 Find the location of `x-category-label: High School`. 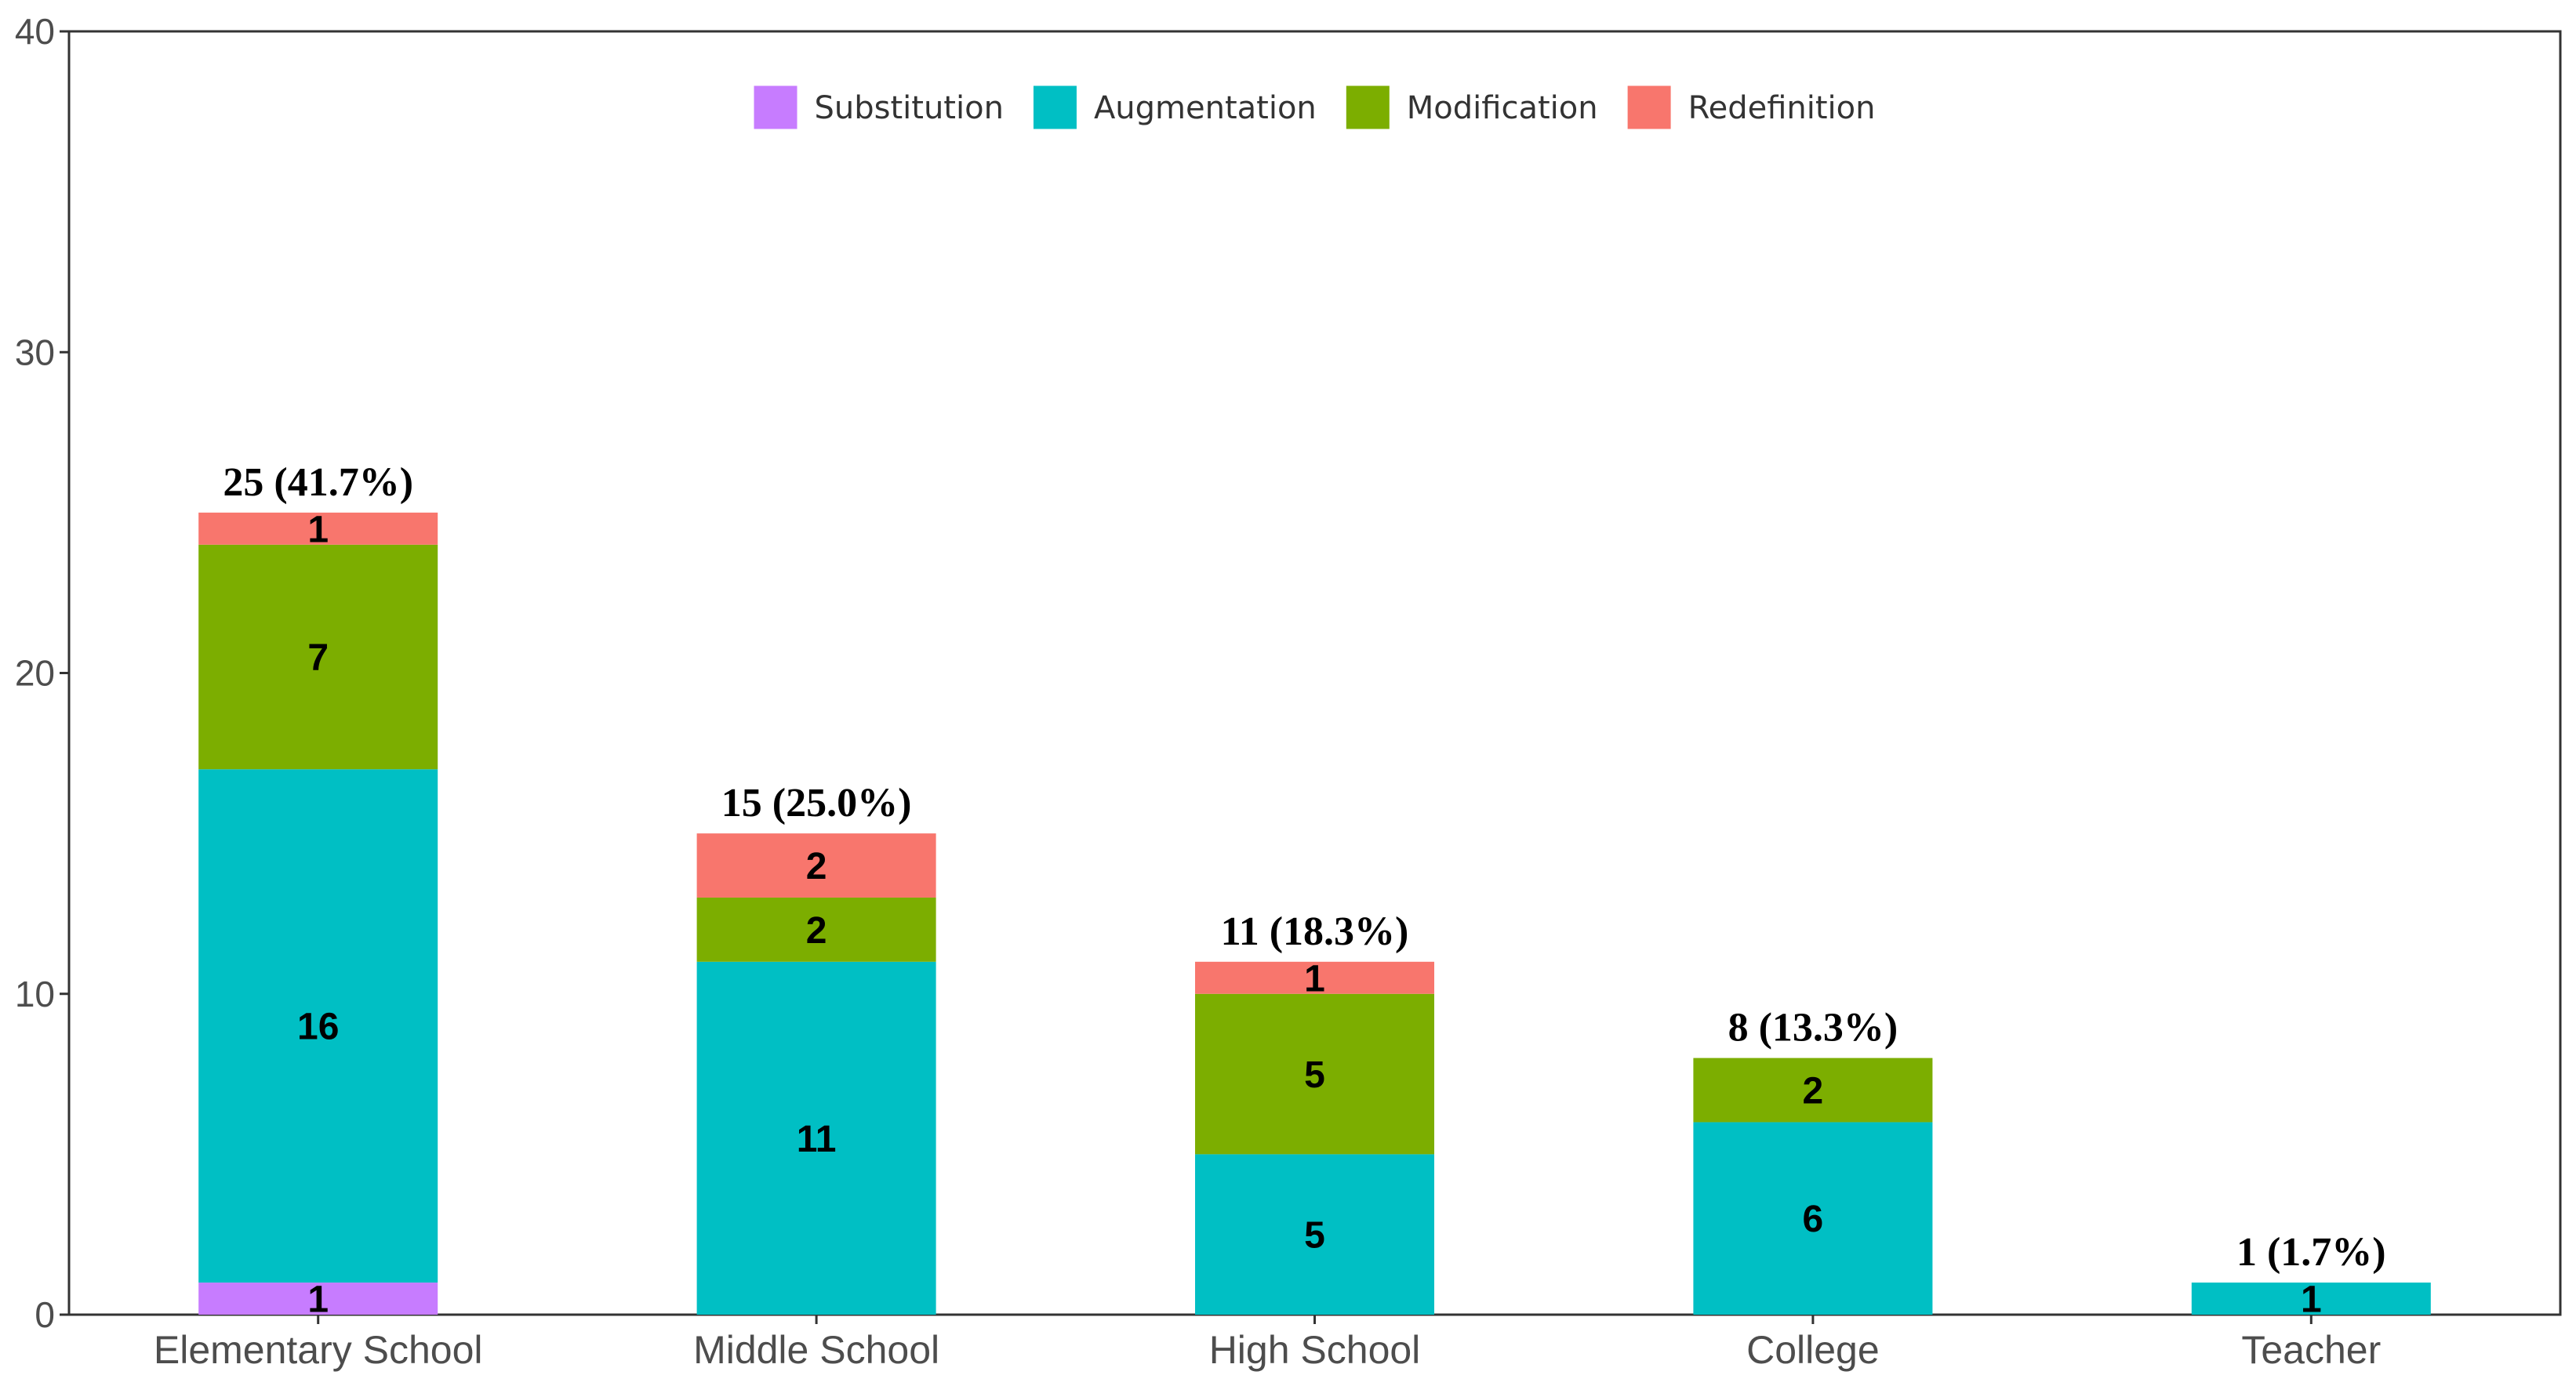

x-category-label: High School is located at coordinates (1315, 1350).